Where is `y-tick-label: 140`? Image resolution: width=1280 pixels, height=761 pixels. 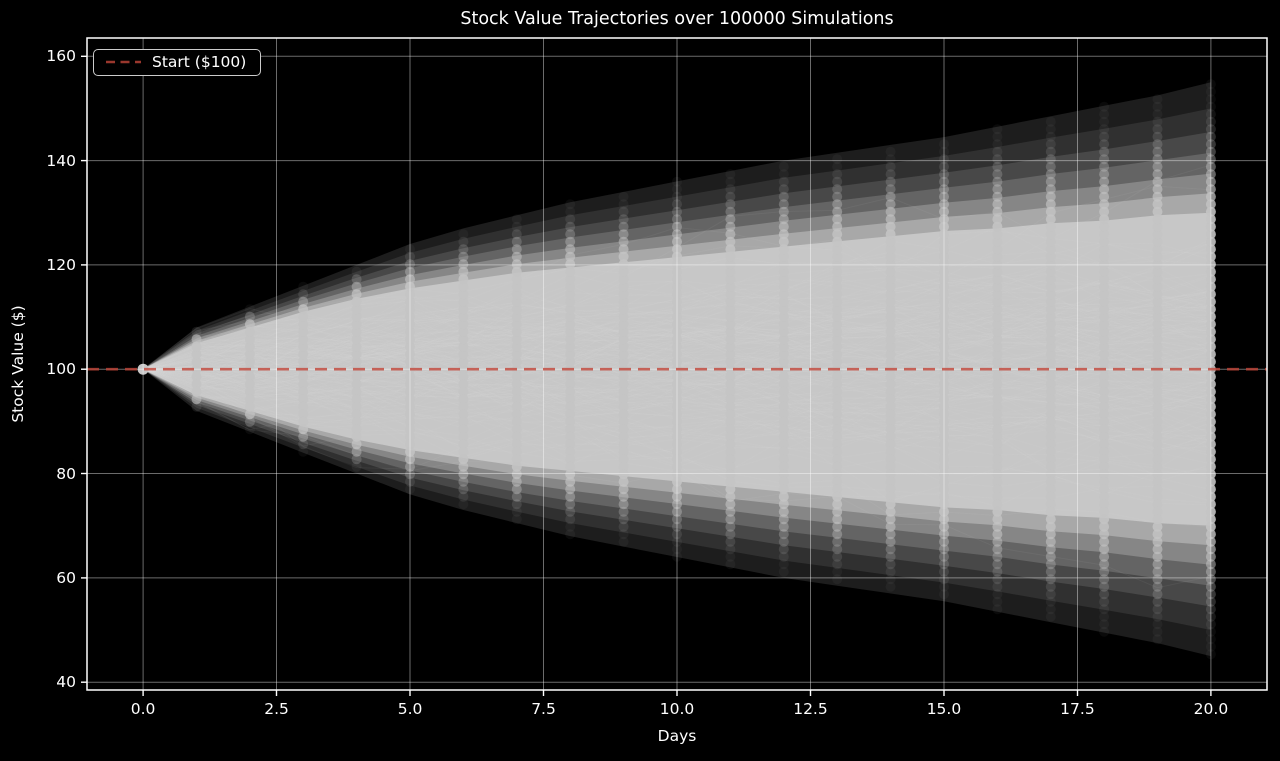
y-tick-label: 140 is located at coordinates (61, 160).